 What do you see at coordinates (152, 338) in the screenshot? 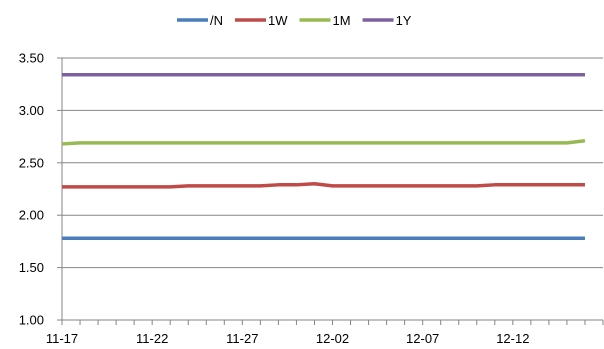
I see `x-tick-label: 11-22` at bounding box center [152, 338].